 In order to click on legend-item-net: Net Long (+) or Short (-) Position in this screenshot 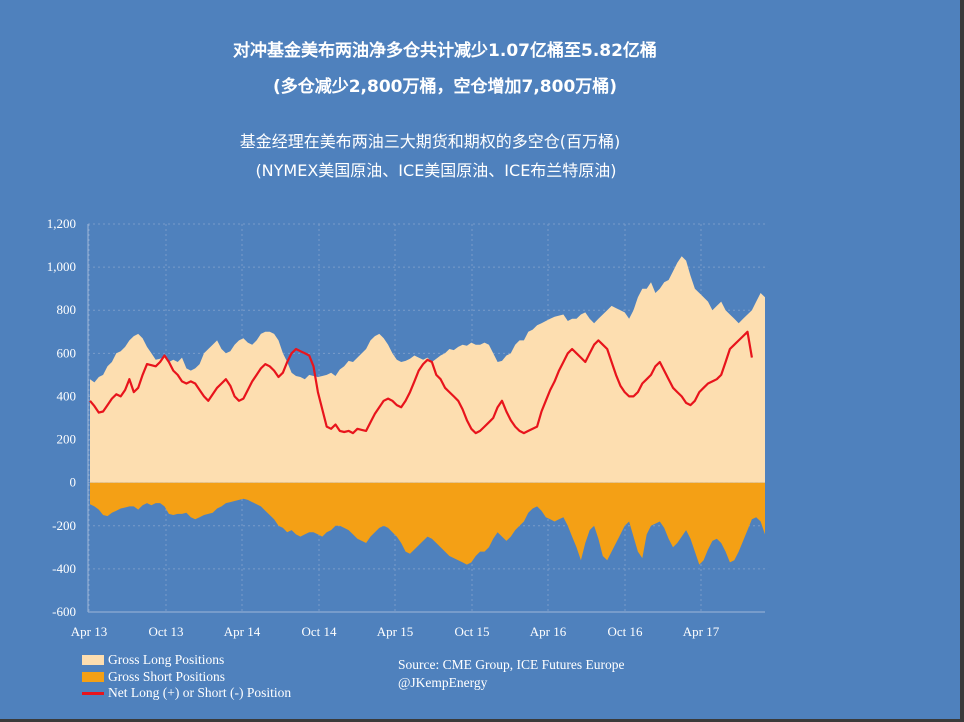, I will do `click(186, 693)`.